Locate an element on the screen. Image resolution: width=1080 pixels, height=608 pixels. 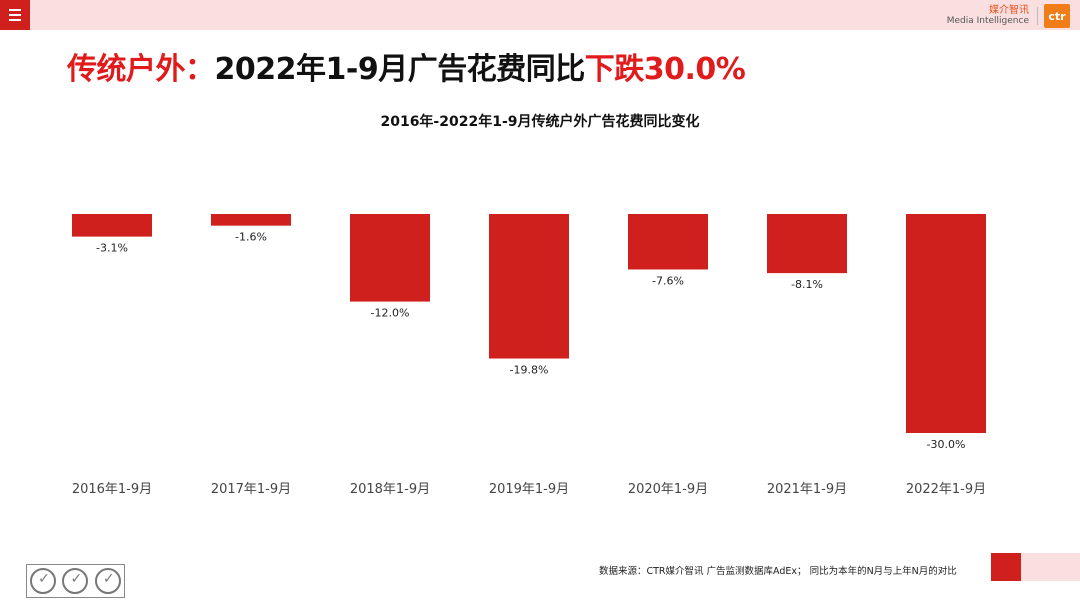
top-bar is located at coordinates (540, 15).